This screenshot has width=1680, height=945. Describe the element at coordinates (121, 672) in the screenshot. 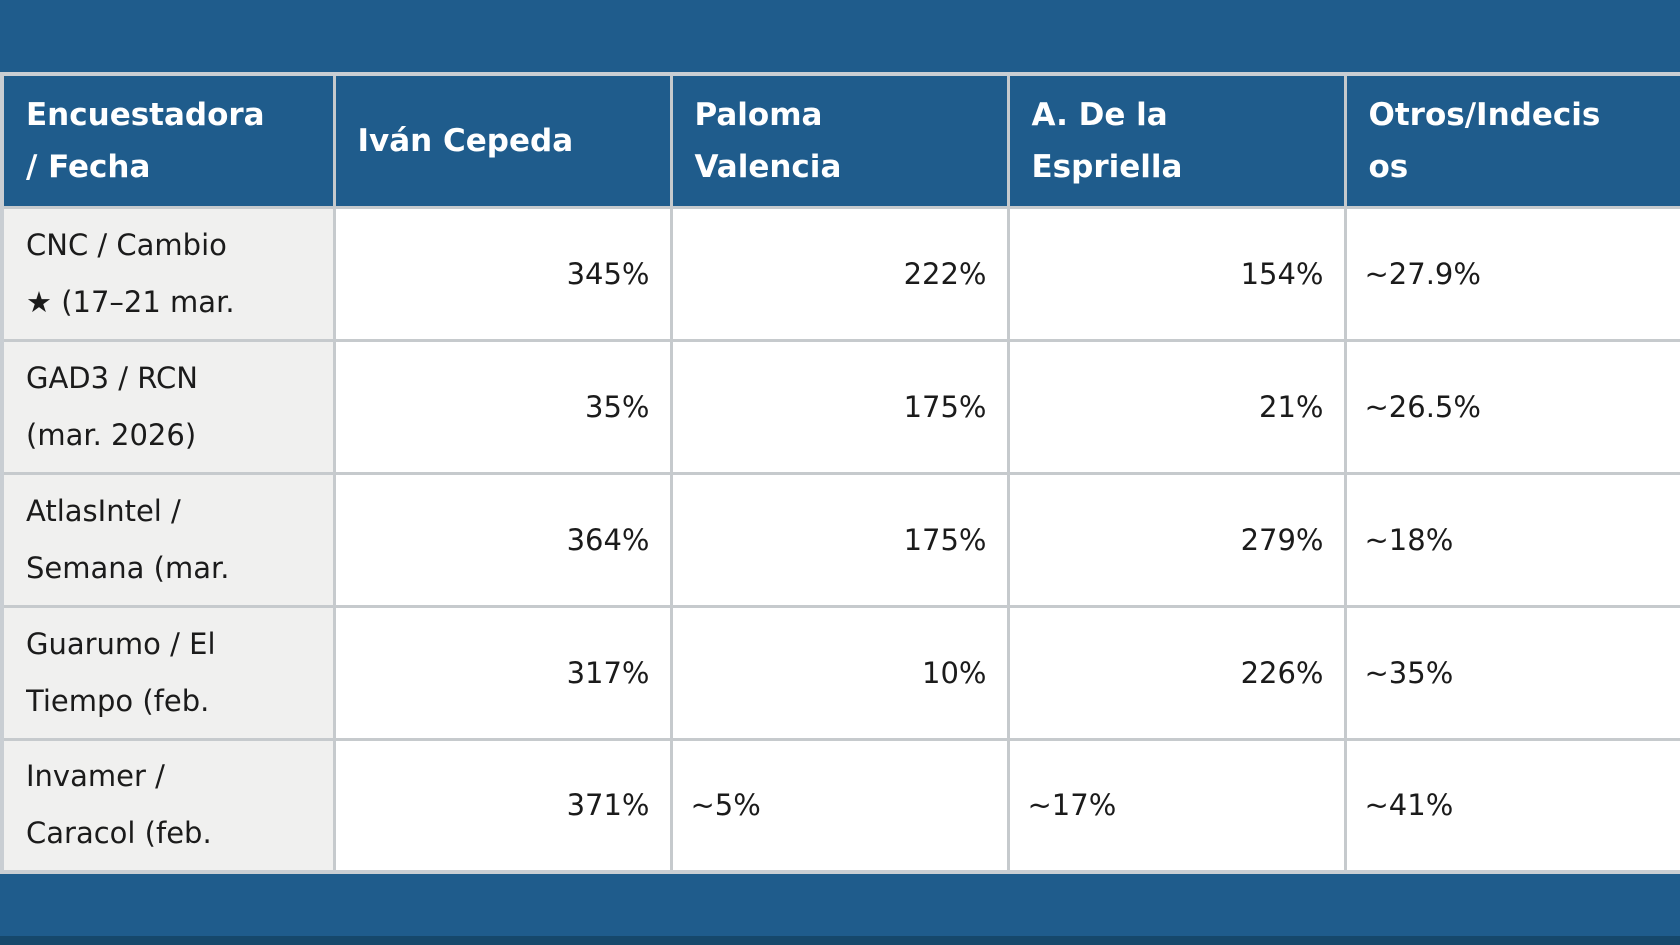

I see `row-label-text: Guarumo / El Tiempo (feb.` at that location.